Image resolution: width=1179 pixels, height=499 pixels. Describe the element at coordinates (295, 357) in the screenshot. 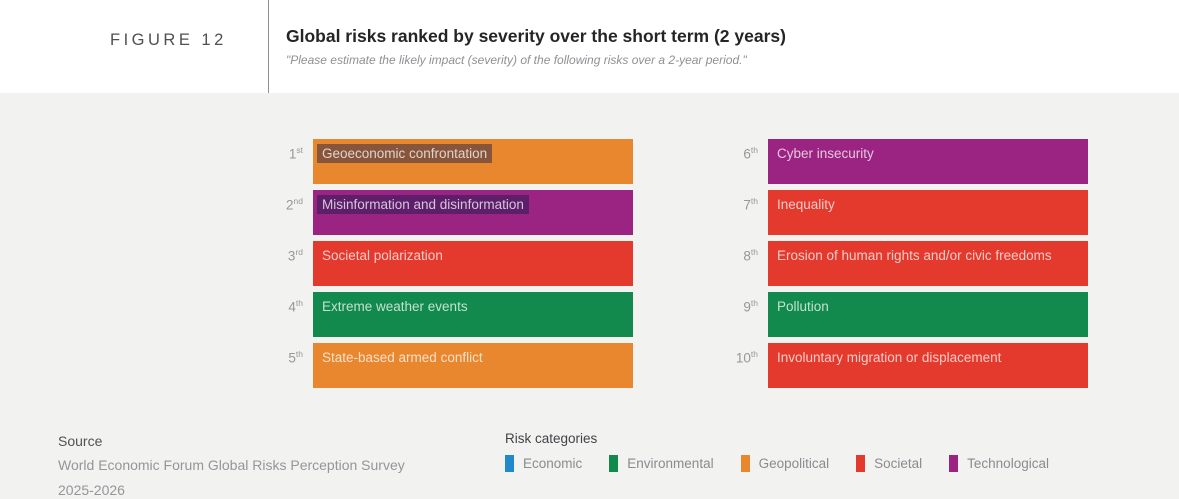

I see `rank-label: 5th` at that location.